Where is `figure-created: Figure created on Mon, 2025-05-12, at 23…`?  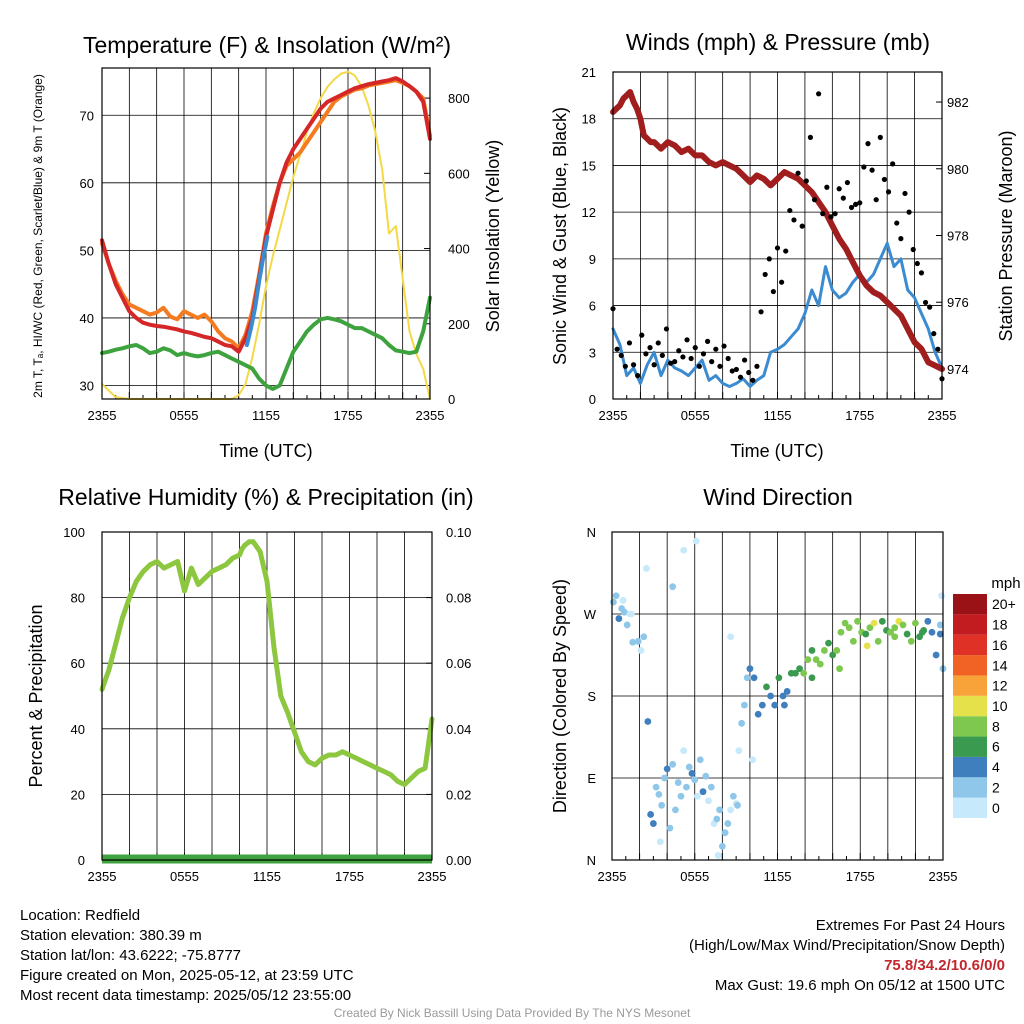 figure-created: Figure created on Mon, 2025-05-12, at 23… is located at coordinates (187, 975).